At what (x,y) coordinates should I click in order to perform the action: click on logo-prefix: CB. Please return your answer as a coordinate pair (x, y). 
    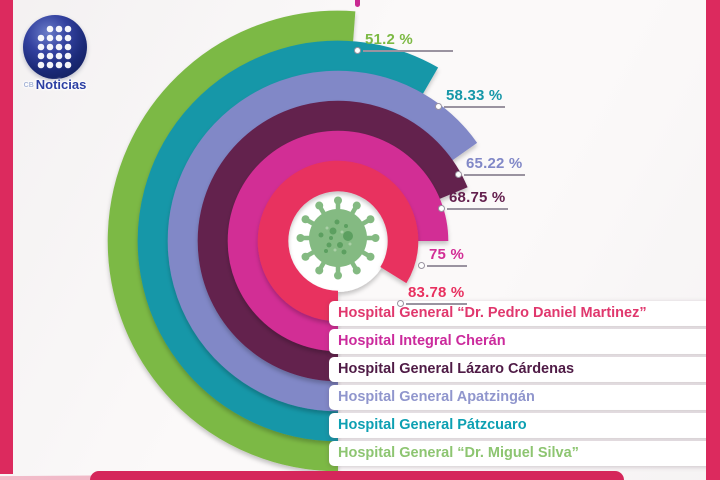
    Looking at the image, I should click on (28, 85).